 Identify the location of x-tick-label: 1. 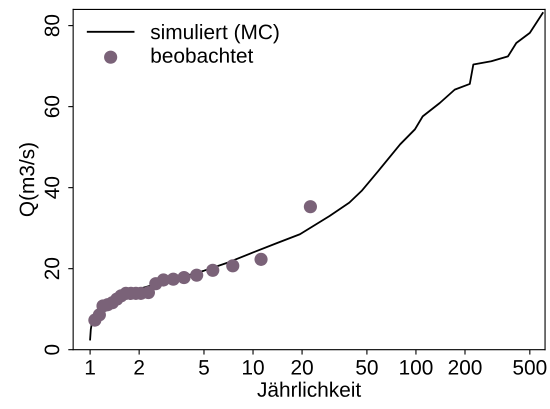
(90, 367).